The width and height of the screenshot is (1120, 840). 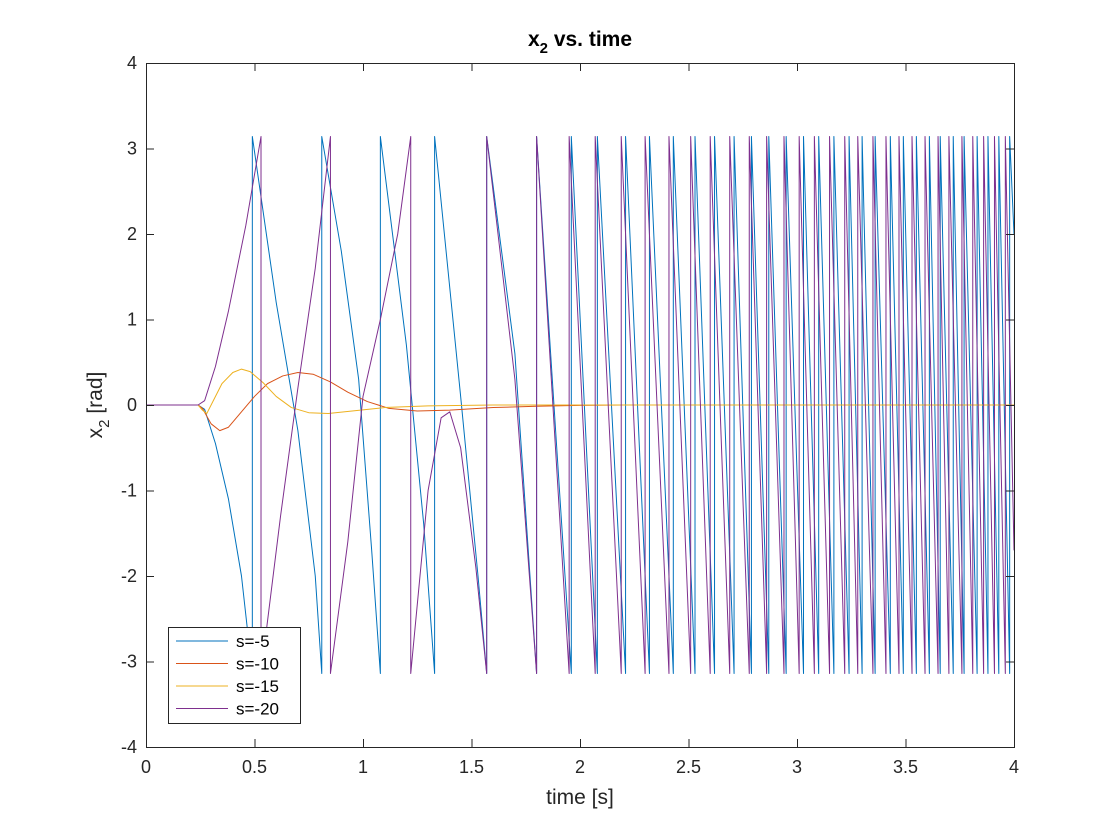 I want to click on legend: s=-5 s=-10 s=-15 s=-20, so click(x=234, y=675).